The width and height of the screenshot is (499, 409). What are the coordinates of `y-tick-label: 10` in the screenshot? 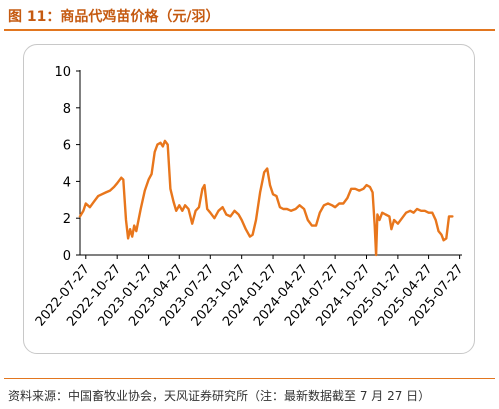 It's located at (62, 72).